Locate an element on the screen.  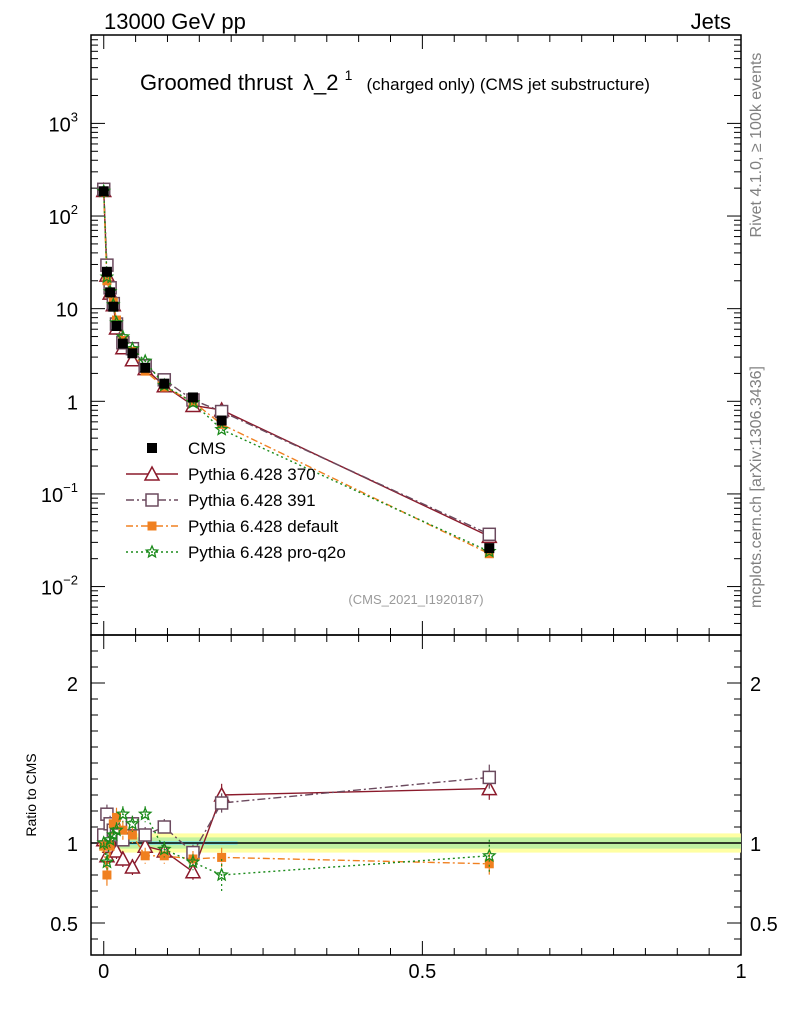
y-tick-label: 10² is located at coordinates (63, 215).